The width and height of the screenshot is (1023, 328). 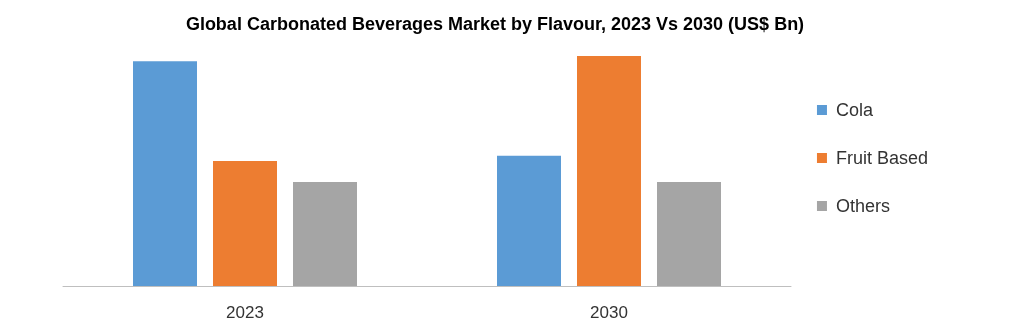 What do you see at coordinates (245, 312) in the screenshot?
I see `x-tick-label: 2023` at bounding box center [245, 312].